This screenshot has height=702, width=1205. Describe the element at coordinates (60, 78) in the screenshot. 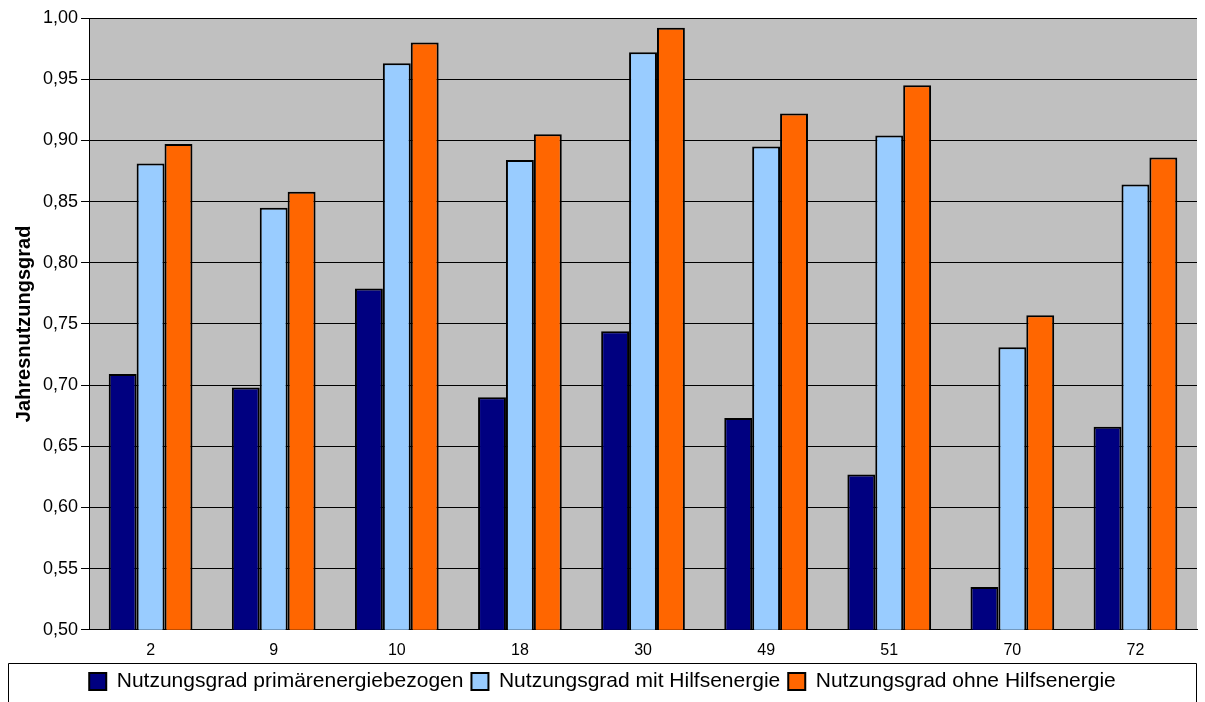

I see `y-tick-label: 0,95` at that location.